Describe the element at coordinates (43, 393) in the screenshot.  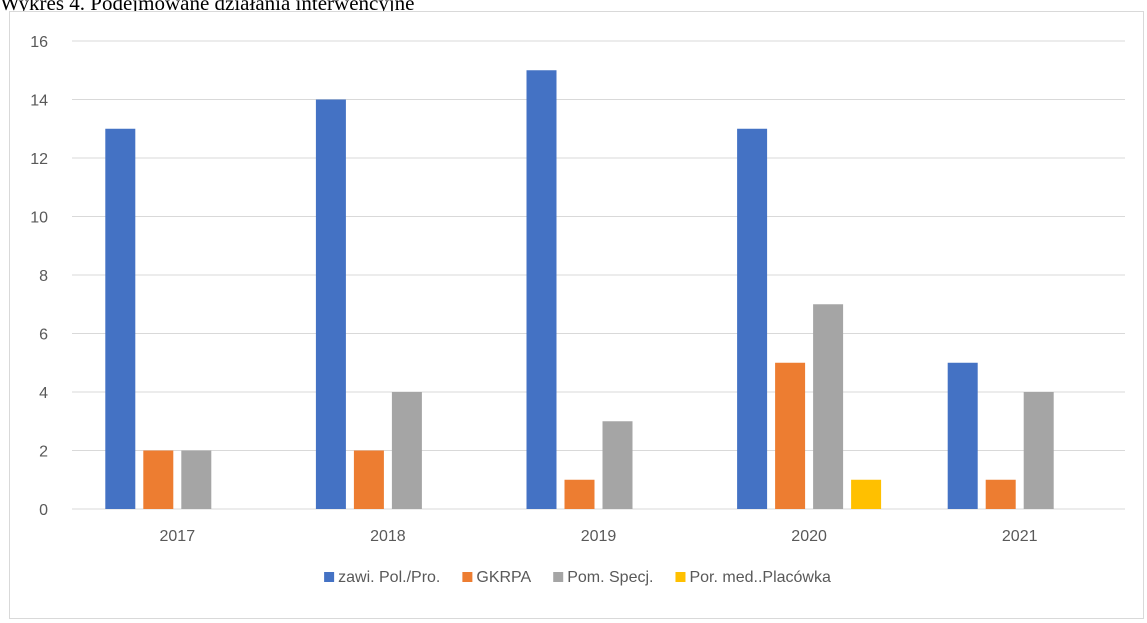
I see `y-tick-label-4: 4` at that location.